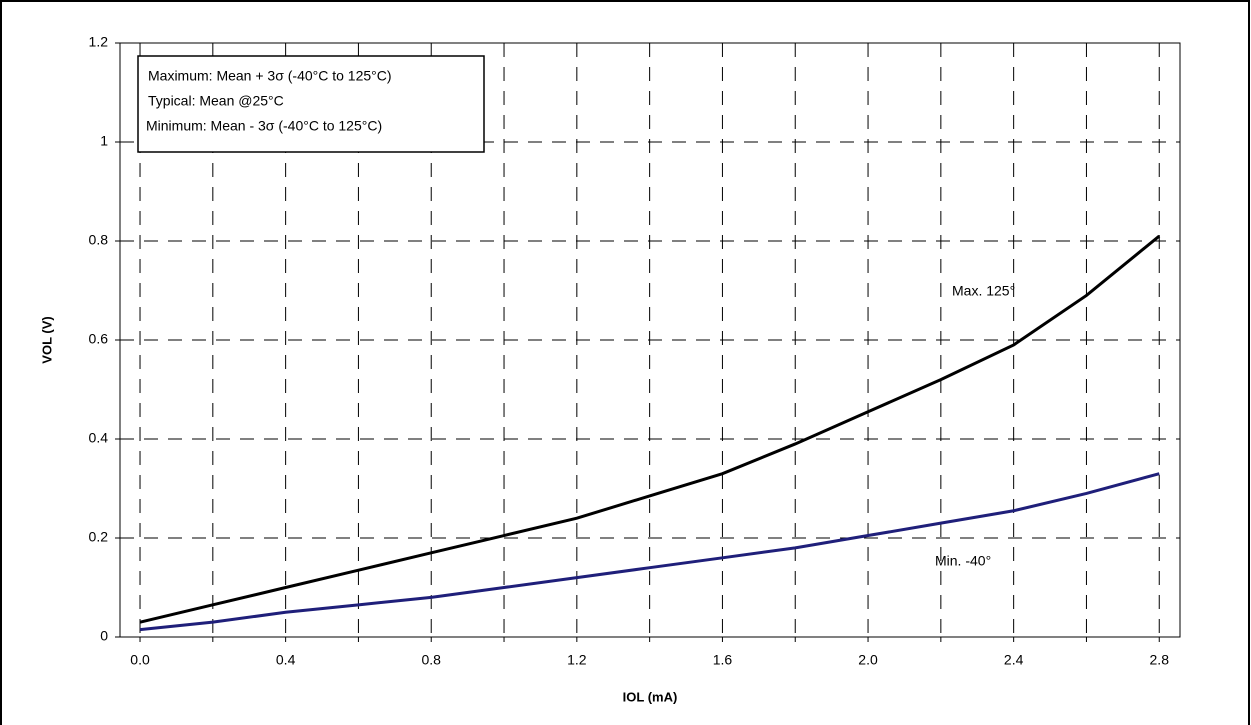 The height and width of the screenshot is (725, 1251). Describe the element at coordinates (104, 141) in the screenshot. I see `y-tick-label: 1` at that location.